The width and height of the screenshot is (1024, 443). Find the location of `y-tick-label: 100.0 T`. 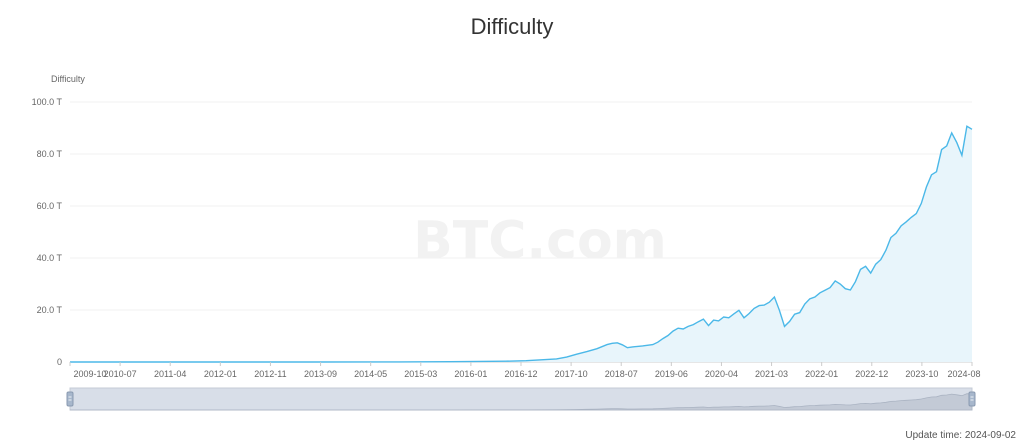

y-tick-label: 100.0 T is located at coordinates (47, 102).